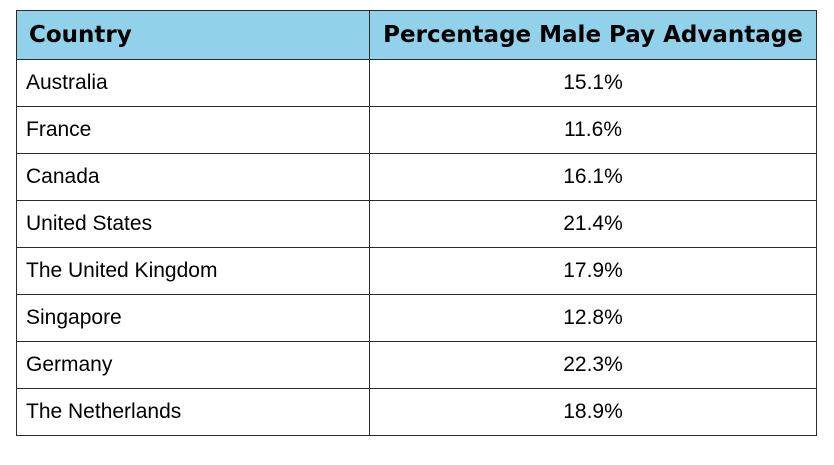 The width and height of the screenshot is (834, 465). Describe the element at coordinates (593, 177) in the screenshot. I see `pay-advantage-cell: 16.1%` at that location.